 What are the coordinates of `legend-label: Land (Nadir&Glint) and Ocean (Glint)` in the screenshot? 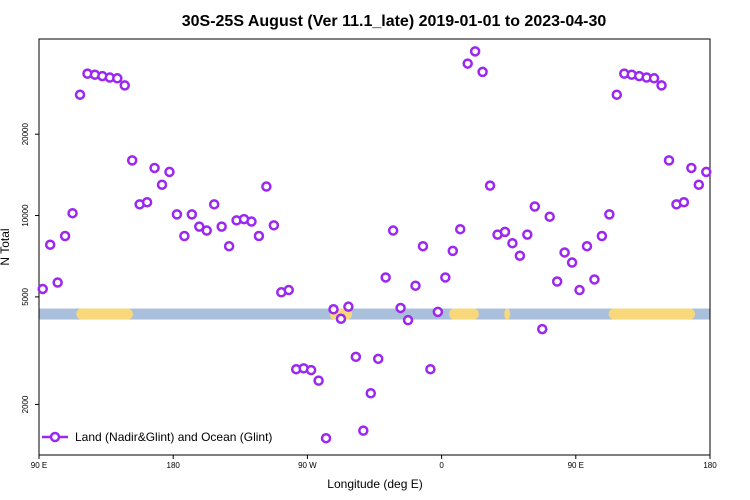 It's located at (173, 437).